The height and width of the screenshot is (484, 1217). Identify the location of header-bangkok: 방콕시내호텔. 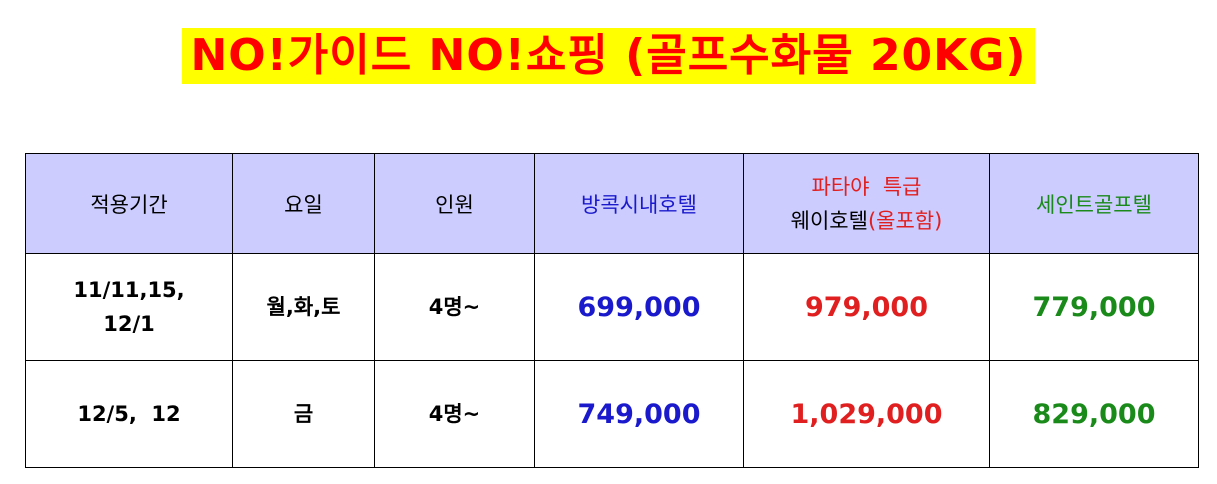
(639, 203).